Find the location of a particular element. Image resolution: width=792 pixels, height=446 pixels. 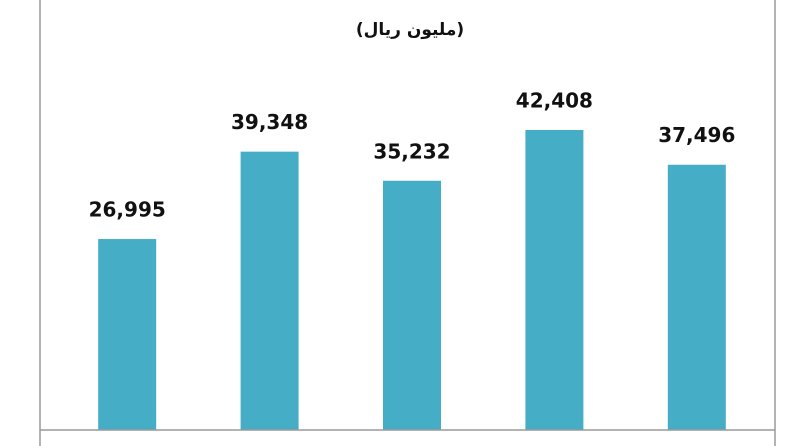

value-label: 35,232 is located at coordinates (411, 151).